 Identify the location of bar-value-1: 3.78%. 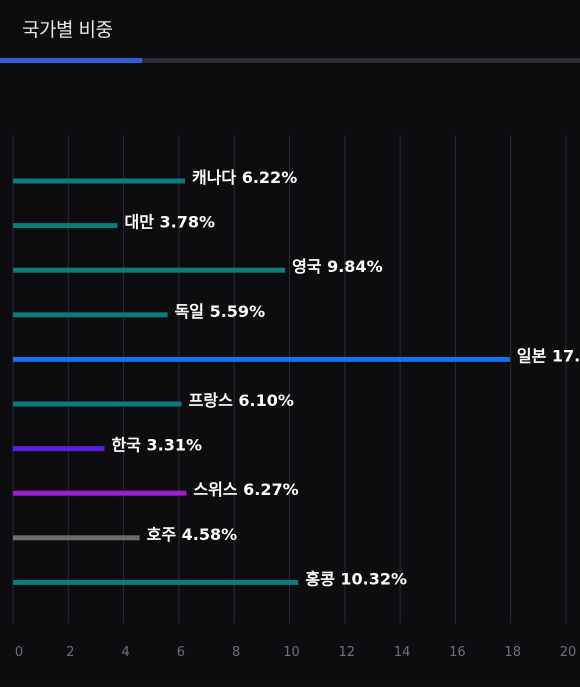
(184, 222).